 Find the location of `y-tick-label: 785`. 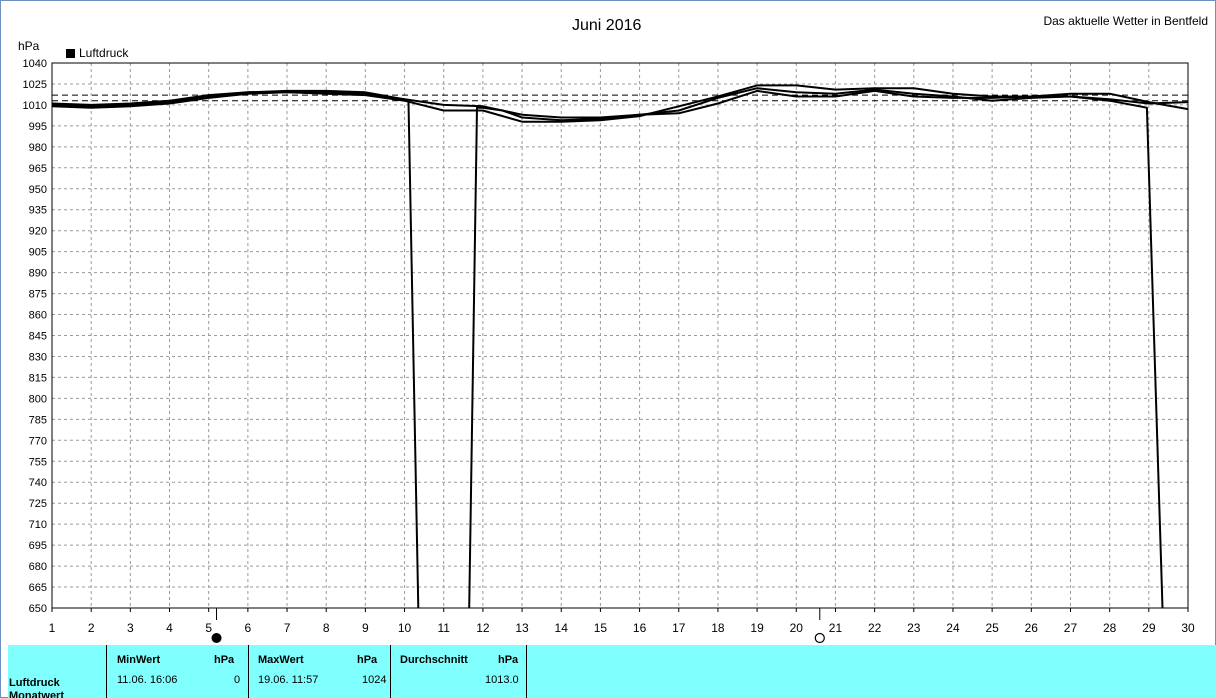

y-tick-label: 785 is located at coordinates (38, 420).